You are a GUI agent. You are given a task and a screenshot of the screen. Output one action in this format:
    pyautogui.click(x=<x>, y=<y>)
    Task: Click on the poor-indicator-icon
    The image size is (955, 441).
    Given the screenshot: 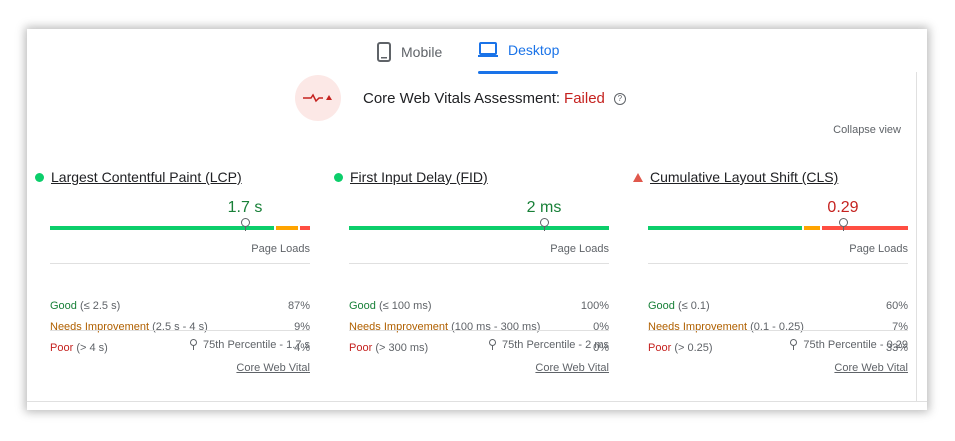 What is the action you would take?
    pyautogui.click(x=638, y=177)
    